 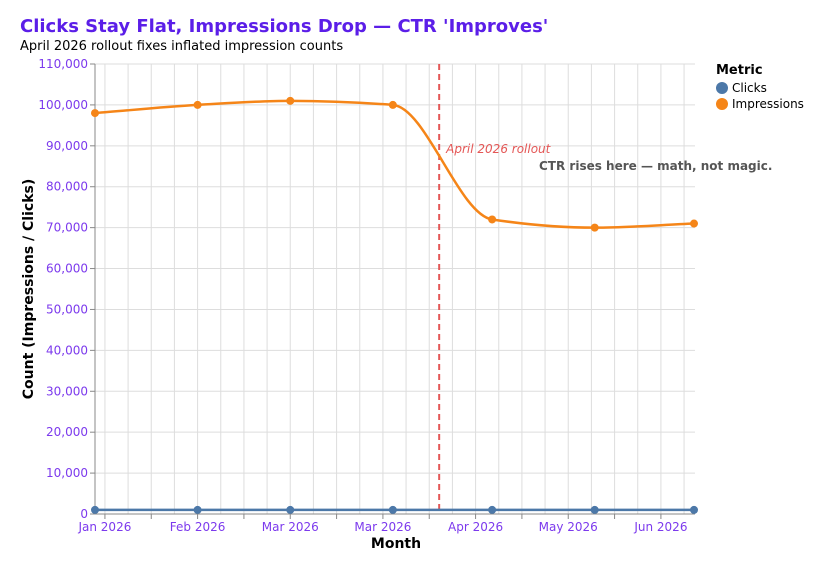 What do you see at coordinates (498, 149) in the screenshot?
I see `rollout-label: April 2026 rollout` at bounding box center [498, 149].